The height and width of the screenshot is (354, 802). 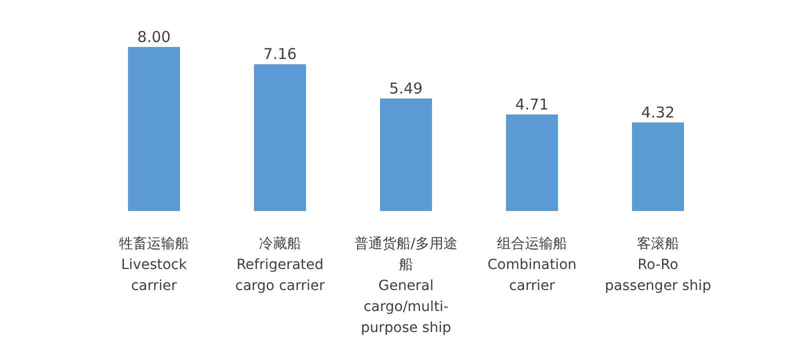 I want to click on x-tick-label: 牲畜运输船 Livestock carrier, so click(x=154, y=265).